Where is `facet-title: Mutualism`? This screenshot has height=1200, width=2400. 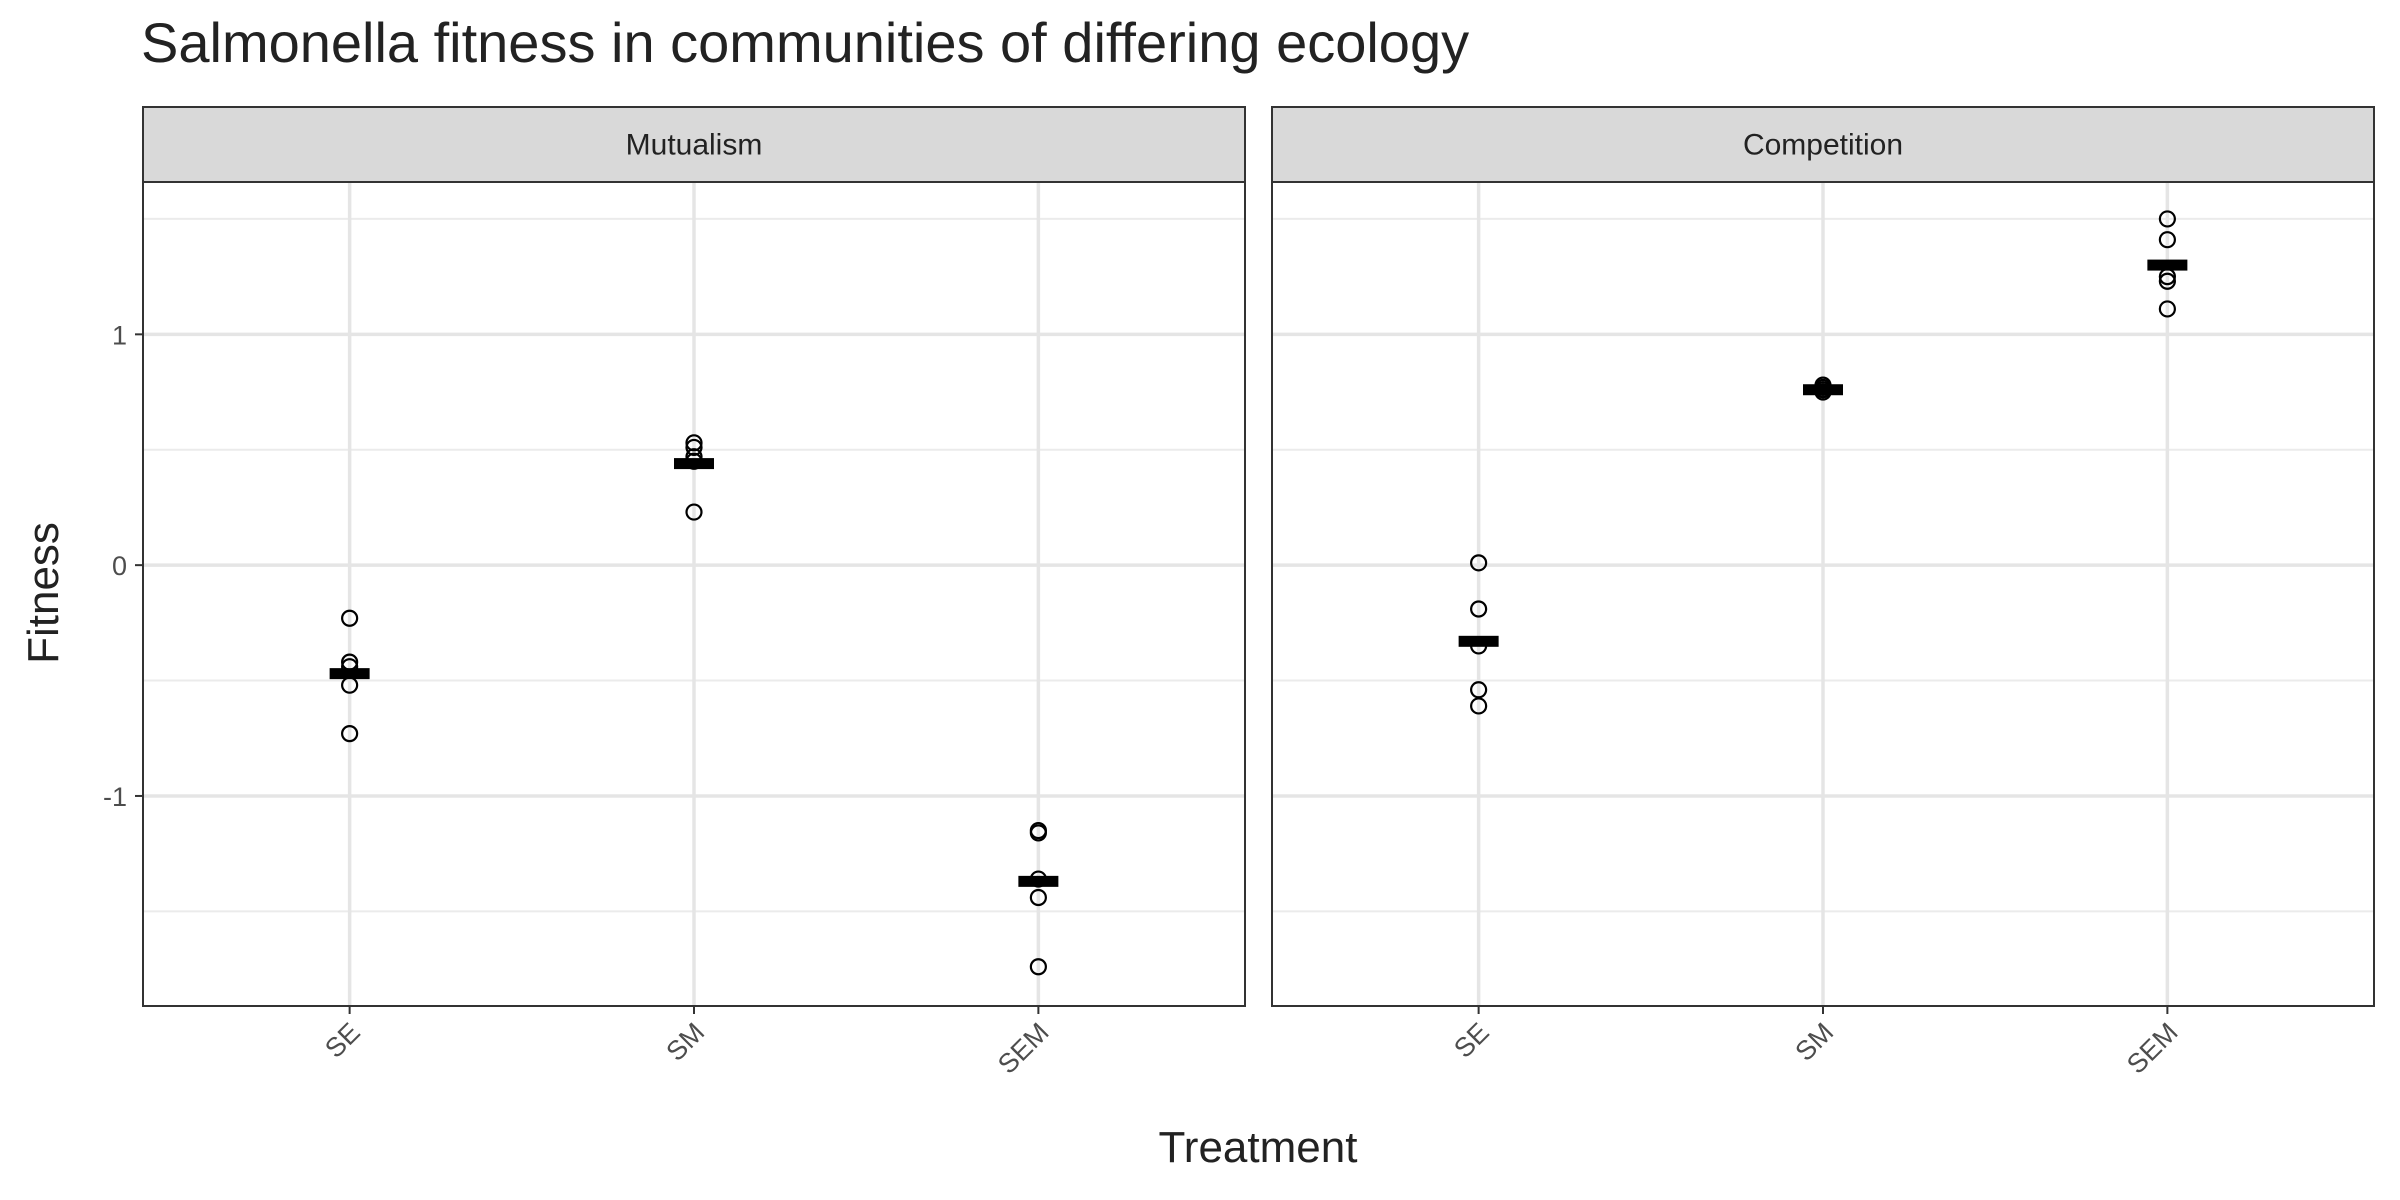
facet-title: Mutualism is located at coordinates (694, 145).